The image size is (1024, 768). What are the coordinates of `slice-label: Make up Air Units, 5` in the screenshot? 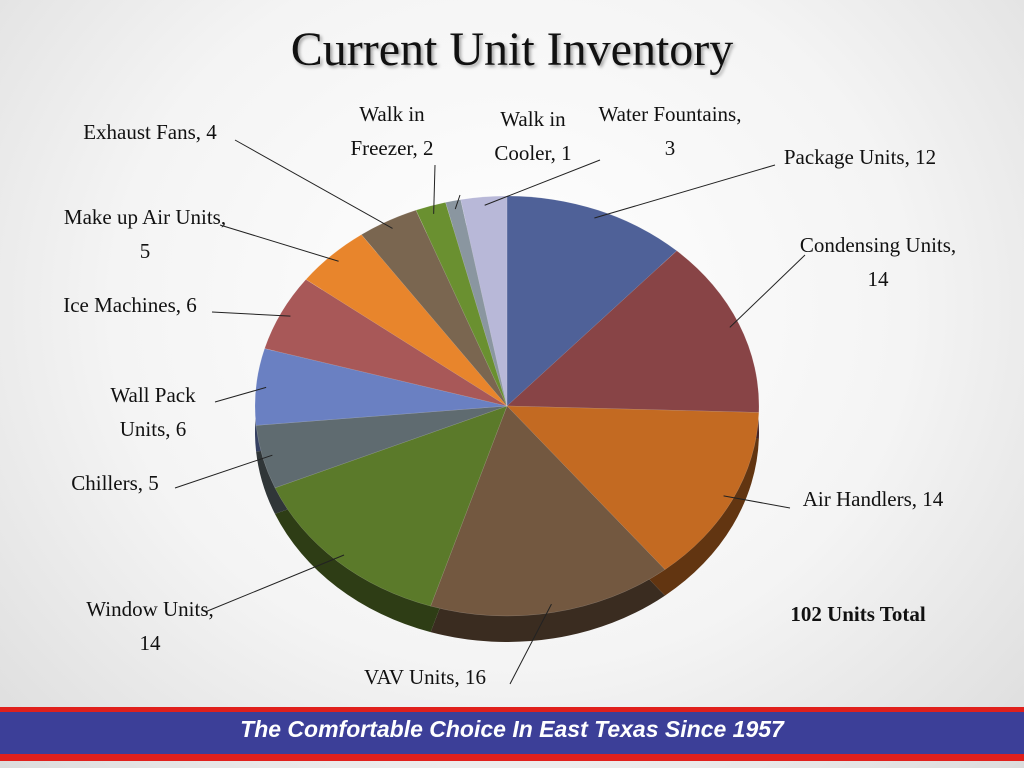 It's located at (145, 234).